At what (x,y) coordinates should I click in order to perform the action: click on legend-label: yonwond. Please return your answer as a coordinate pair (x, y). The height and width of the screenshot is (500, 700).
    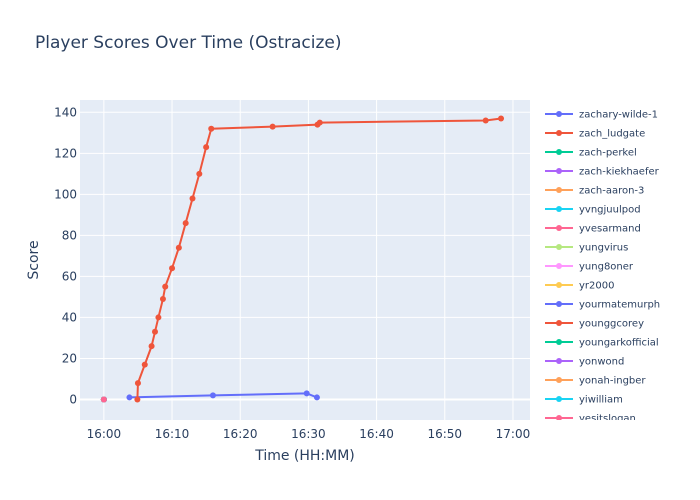
    Looking at the image, I should click on (601, 362).